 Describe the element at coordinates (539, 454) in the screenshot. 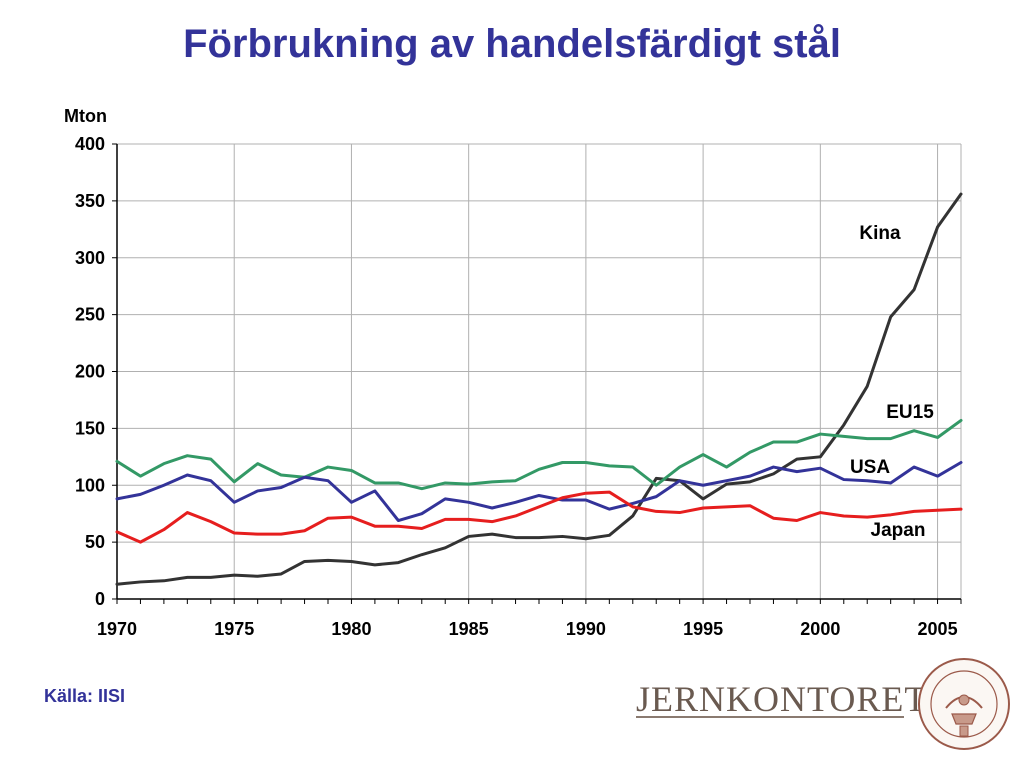

I see `series-line-eu15` at that location.